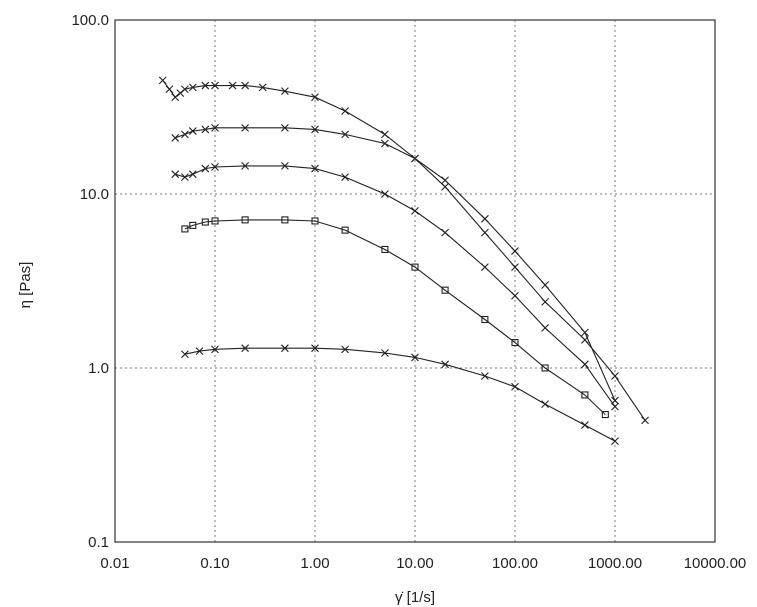  What do you see at coordinates (515, 563) in the screenshot?
I see `x-tick-label: 100.00` at bounding box center [515, 563].